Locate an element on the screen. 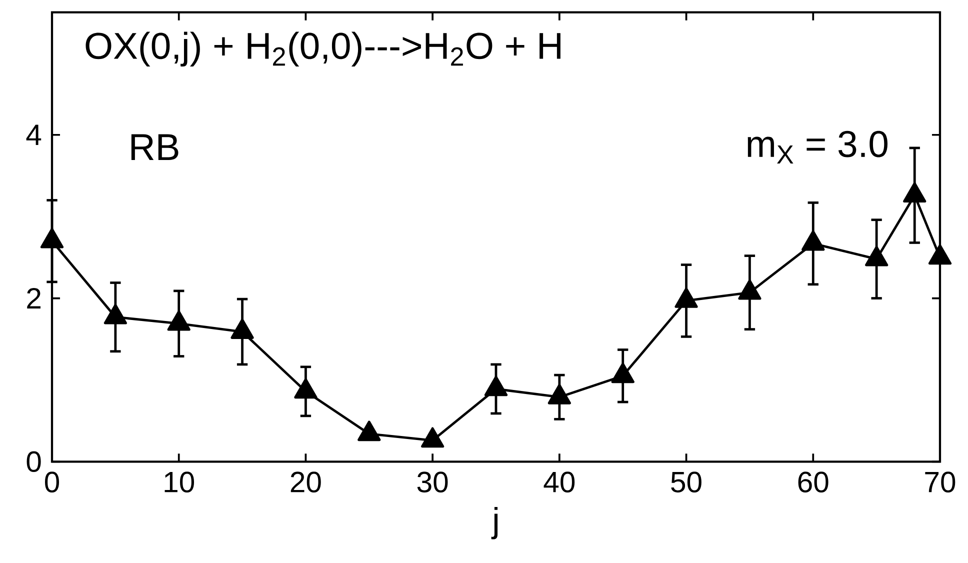  annotation: RB is located at coordinates (154, 147).